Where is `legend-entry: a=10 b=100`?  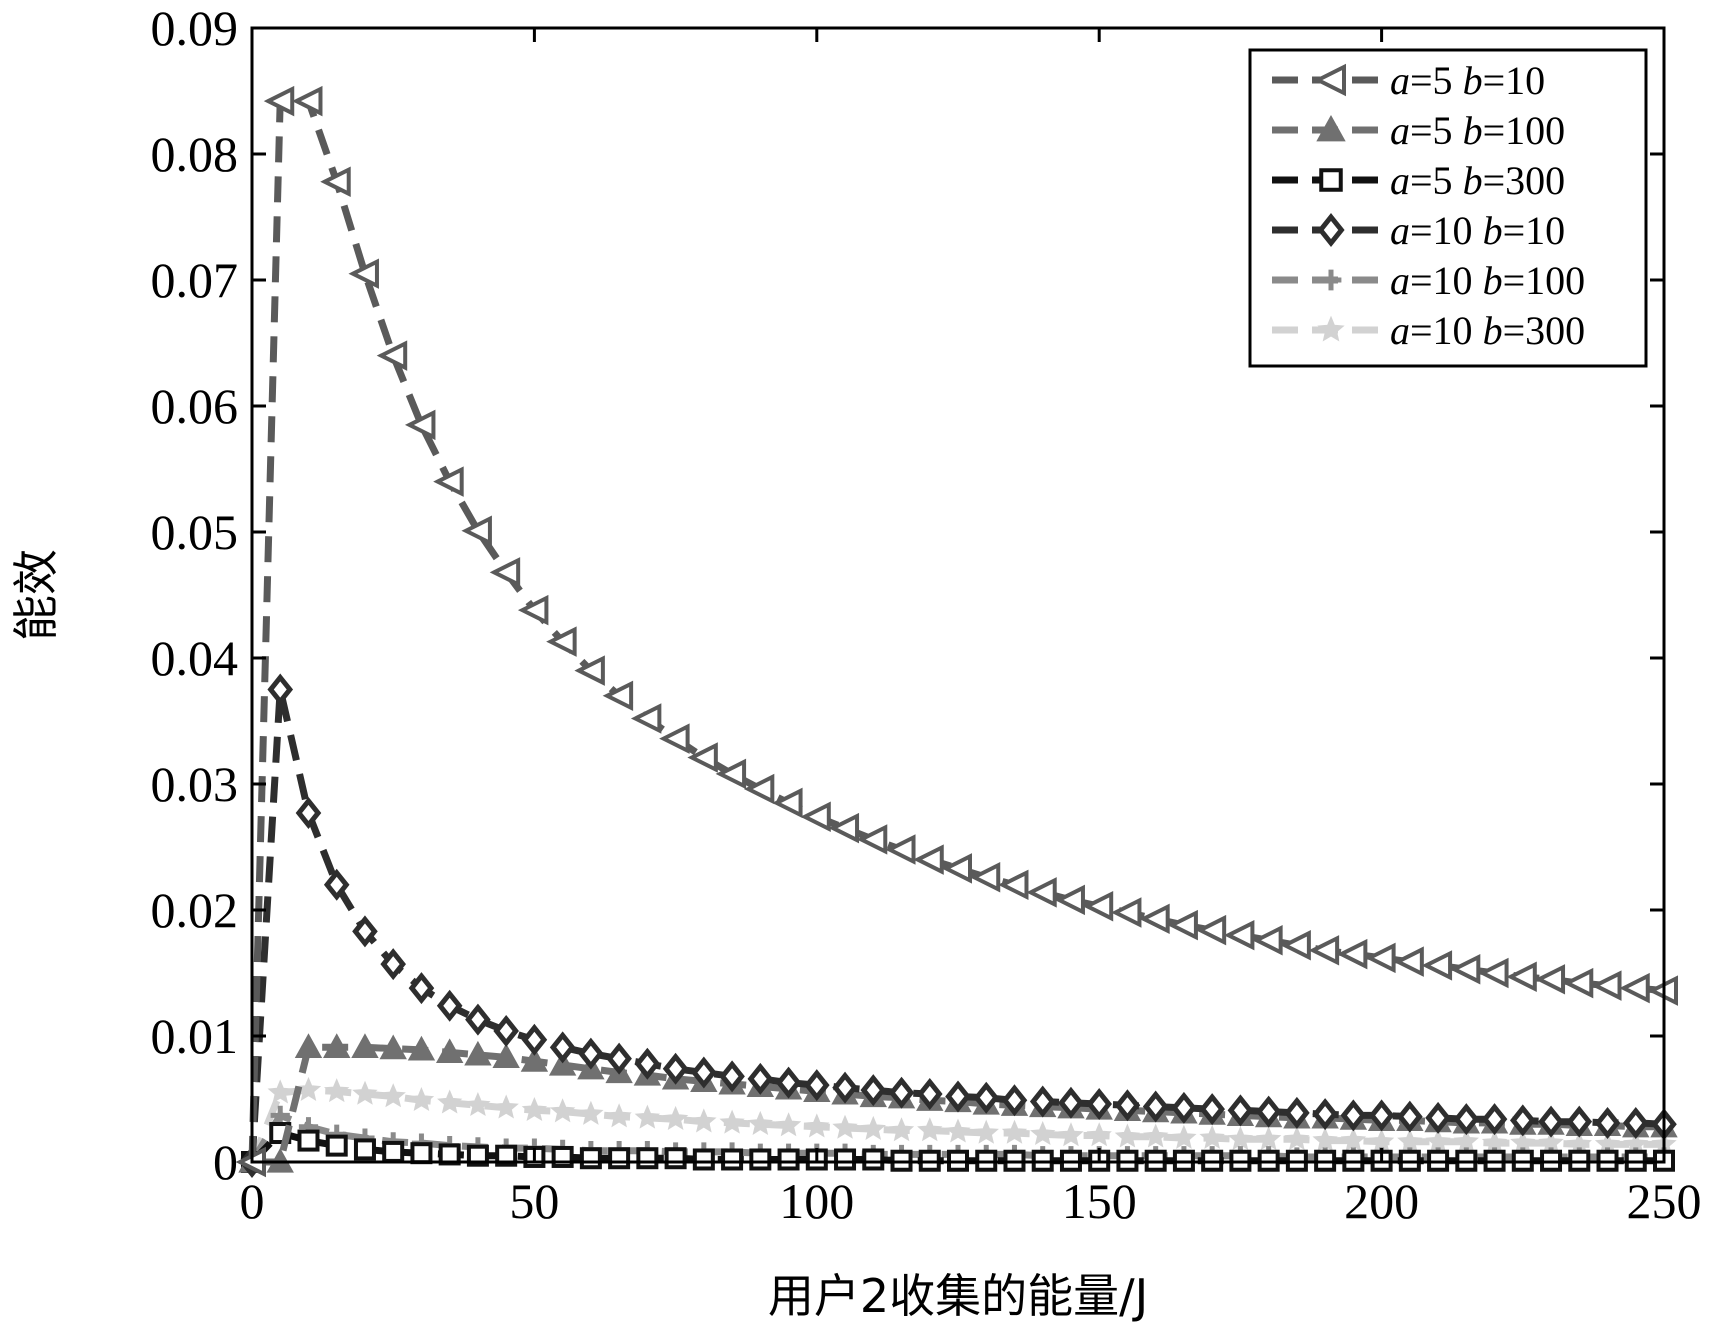 legend-entry: a=10 b=100 is located at coordinates (1428, 280).